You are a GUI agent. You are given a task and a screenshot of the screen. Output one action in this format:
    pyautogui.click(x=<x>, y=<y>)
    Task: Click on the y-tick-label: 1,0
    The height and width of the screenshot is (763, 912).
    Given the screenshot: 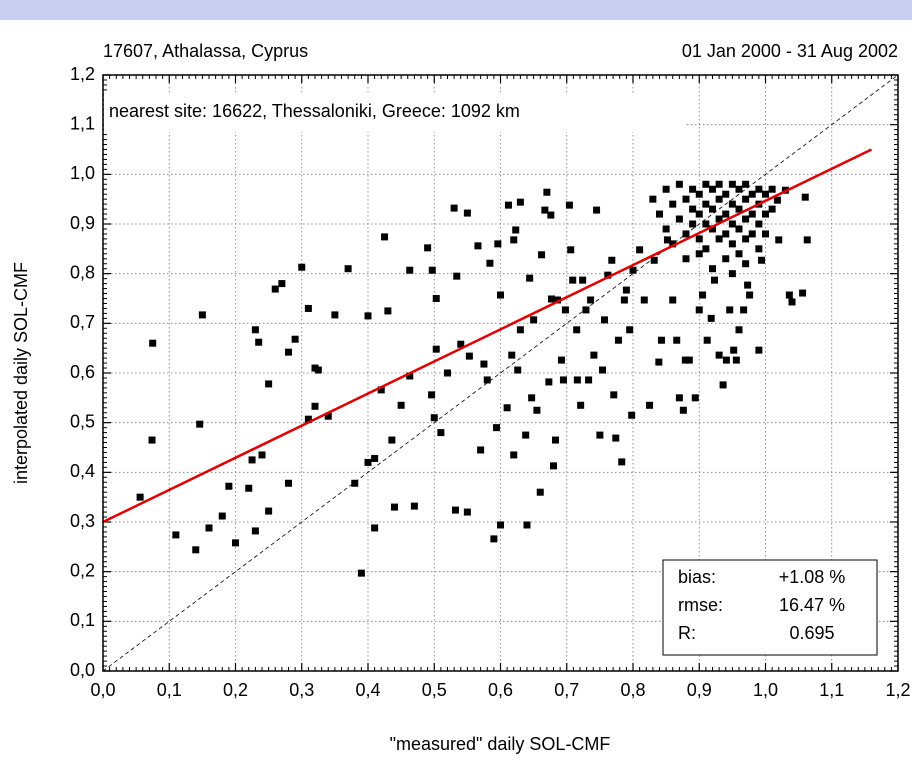 What is the action you would take?
    pyautogui.click(x=82, y=173)
    